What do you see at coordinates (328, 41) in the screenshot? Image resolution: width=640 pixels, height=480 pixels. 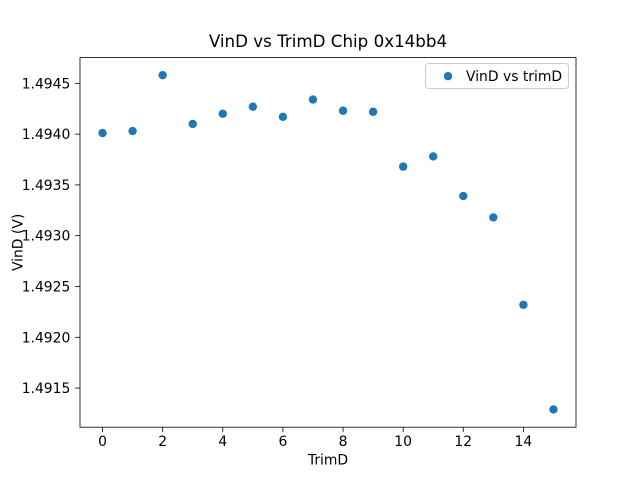 I see `chart-title: VinD vs TrimD Chip 0x14bb4` at bounding box center [328, 41].